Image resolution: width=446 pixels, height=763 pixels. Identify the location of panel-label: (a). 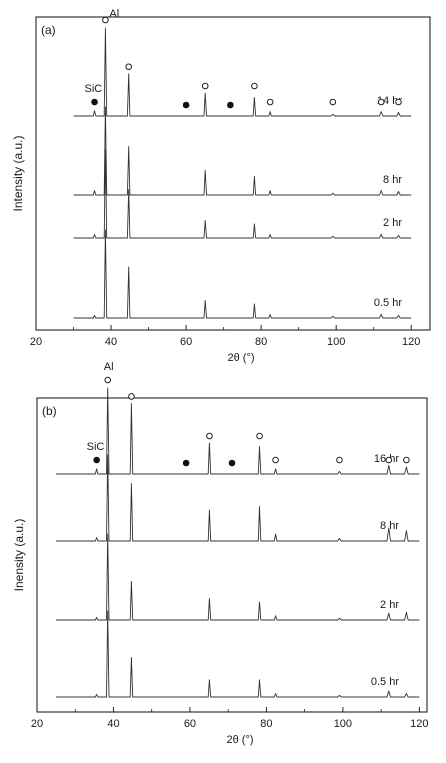
(48, 30).